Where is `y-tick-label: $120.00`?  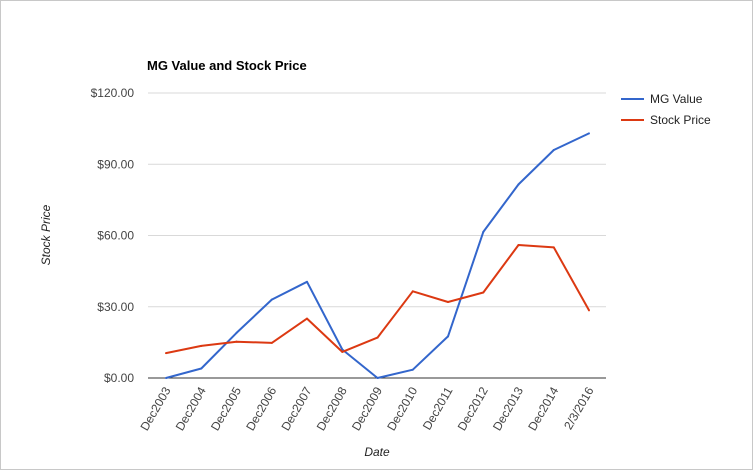 y-tick-label: $120.00 is located at coordinates (113, 93).